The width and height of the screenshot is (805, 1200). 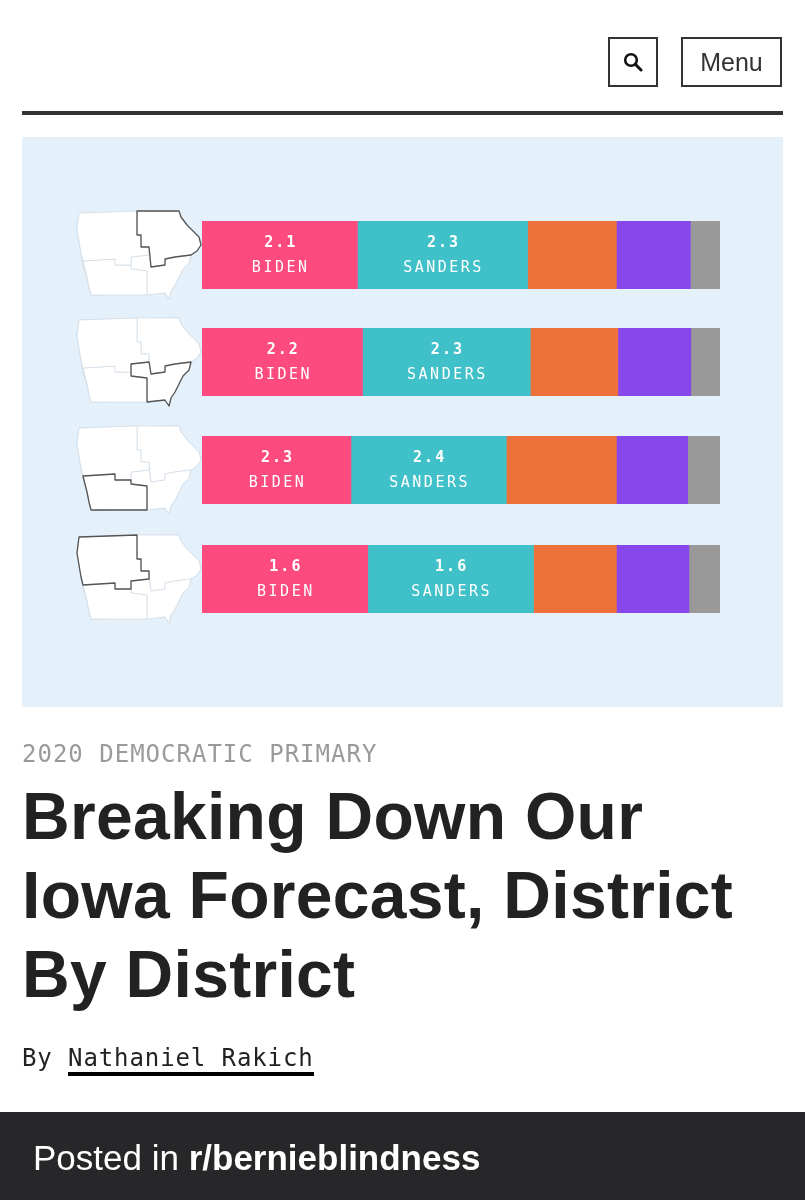 I want to click on menu-button: Menu, so click(x=731, y=62).